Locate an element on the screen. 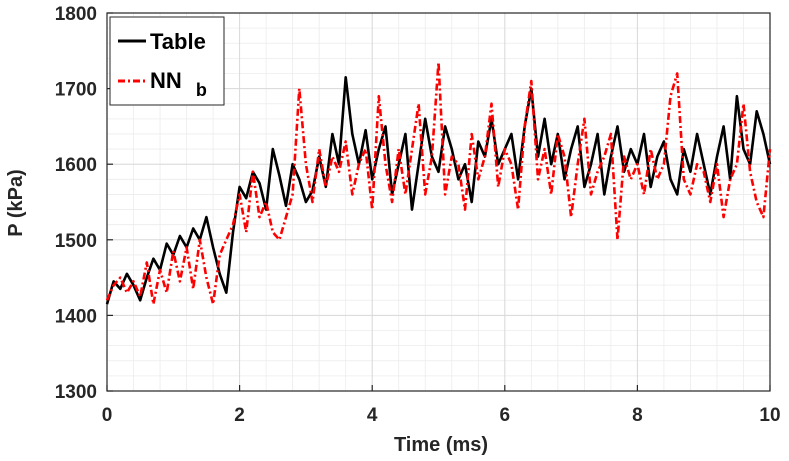 This screenshot has height=461, width=789. y-tick-label: 1400 is located at coordinates (76, 316).